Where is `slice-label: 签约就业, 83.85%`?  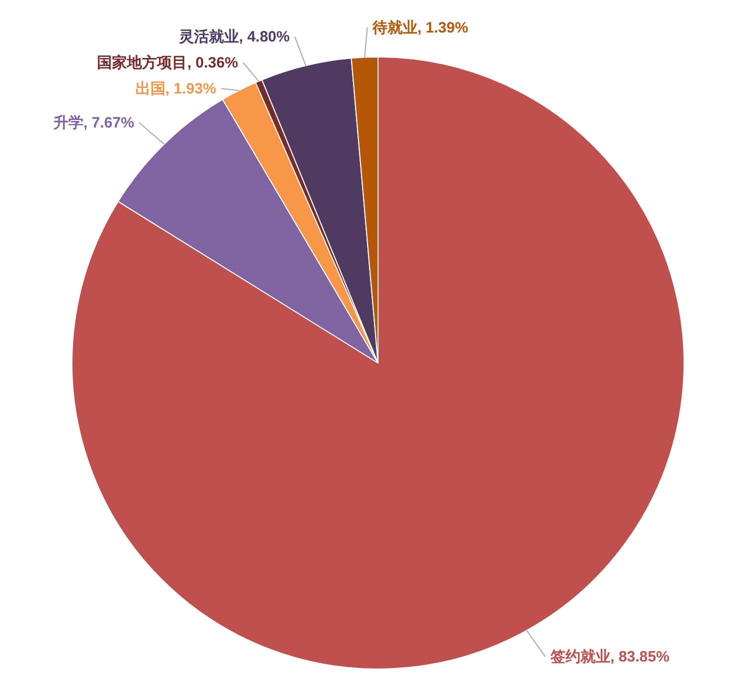 slice-label: 签约就业, 83.85% is located at coordinates (609, 657).